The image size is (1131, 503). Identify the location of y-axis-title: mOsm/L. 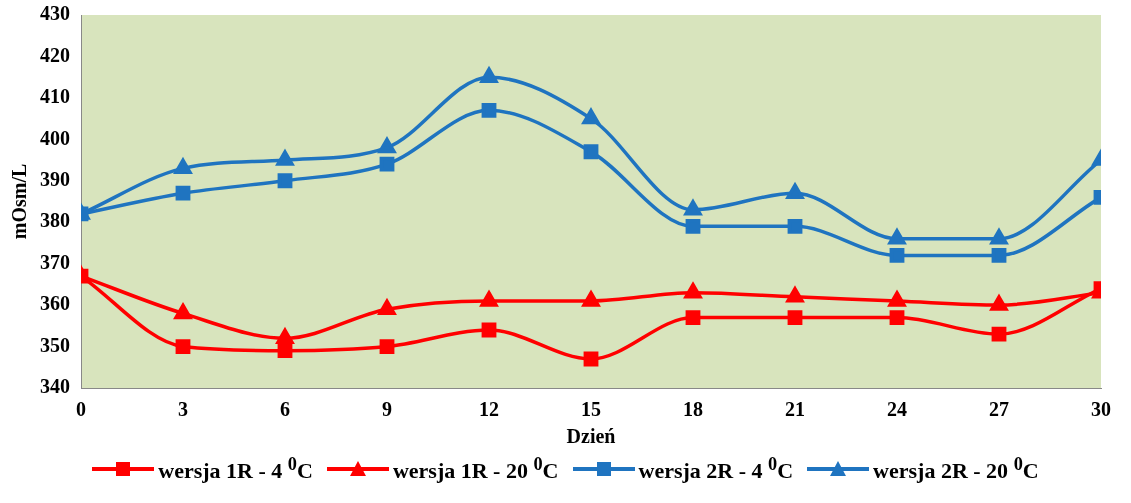
(19, 201).